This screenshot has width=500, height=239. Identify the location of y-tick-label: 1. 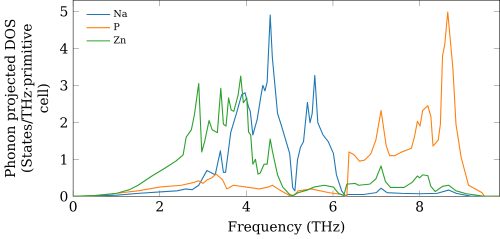
(63, 159).